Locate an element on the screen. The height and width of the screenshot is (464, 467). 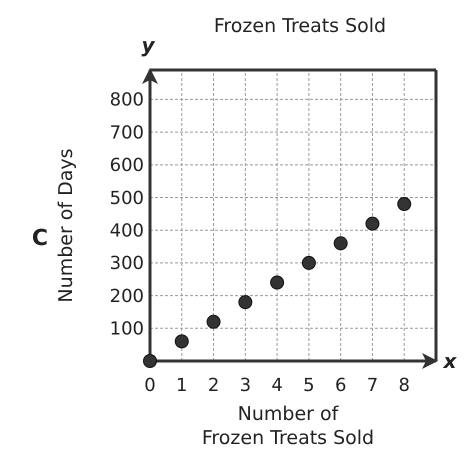
y-tick-label: 800 is located at coordinates (127, 100).